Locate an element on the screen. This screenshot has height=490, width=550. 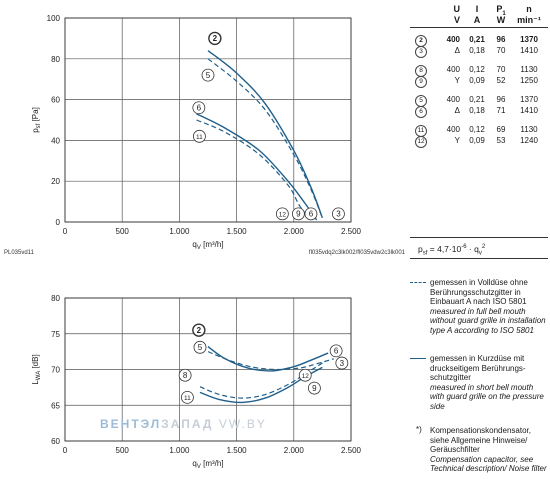
x-axis-label-unit: [m³/h] is located at coordinates (212, 463).